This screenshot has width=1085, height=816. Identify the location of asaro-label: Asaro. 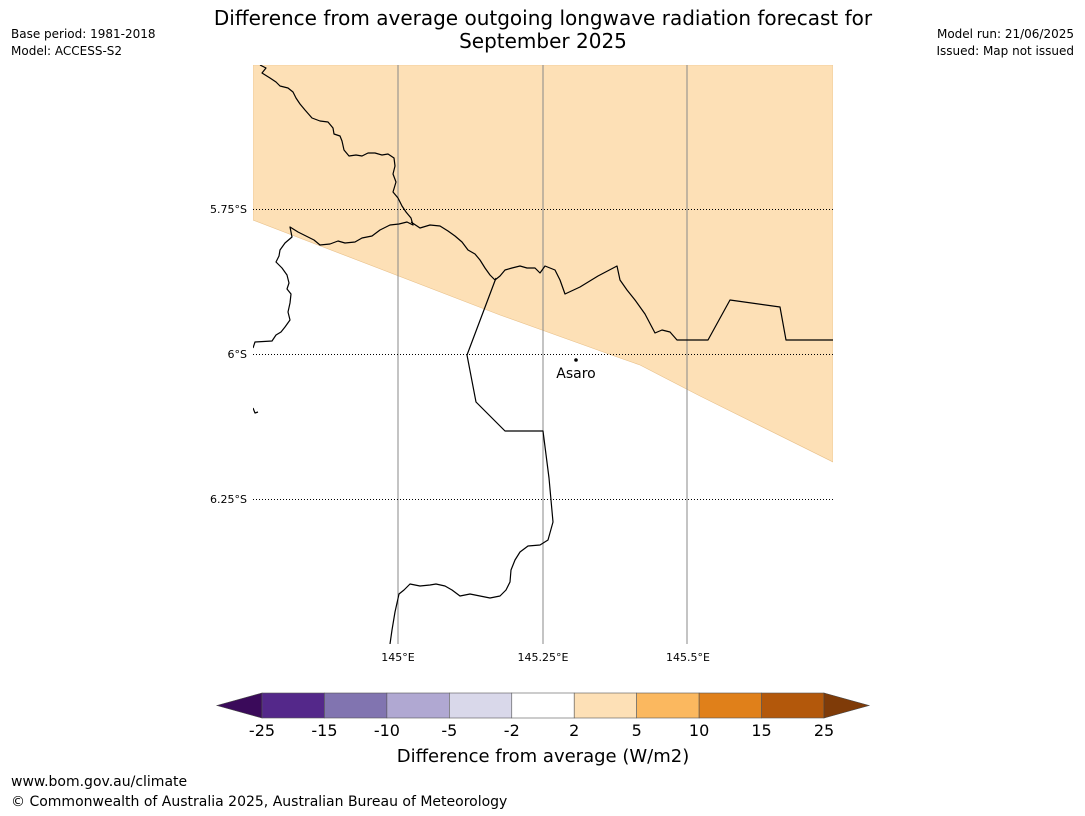
(575, 374).